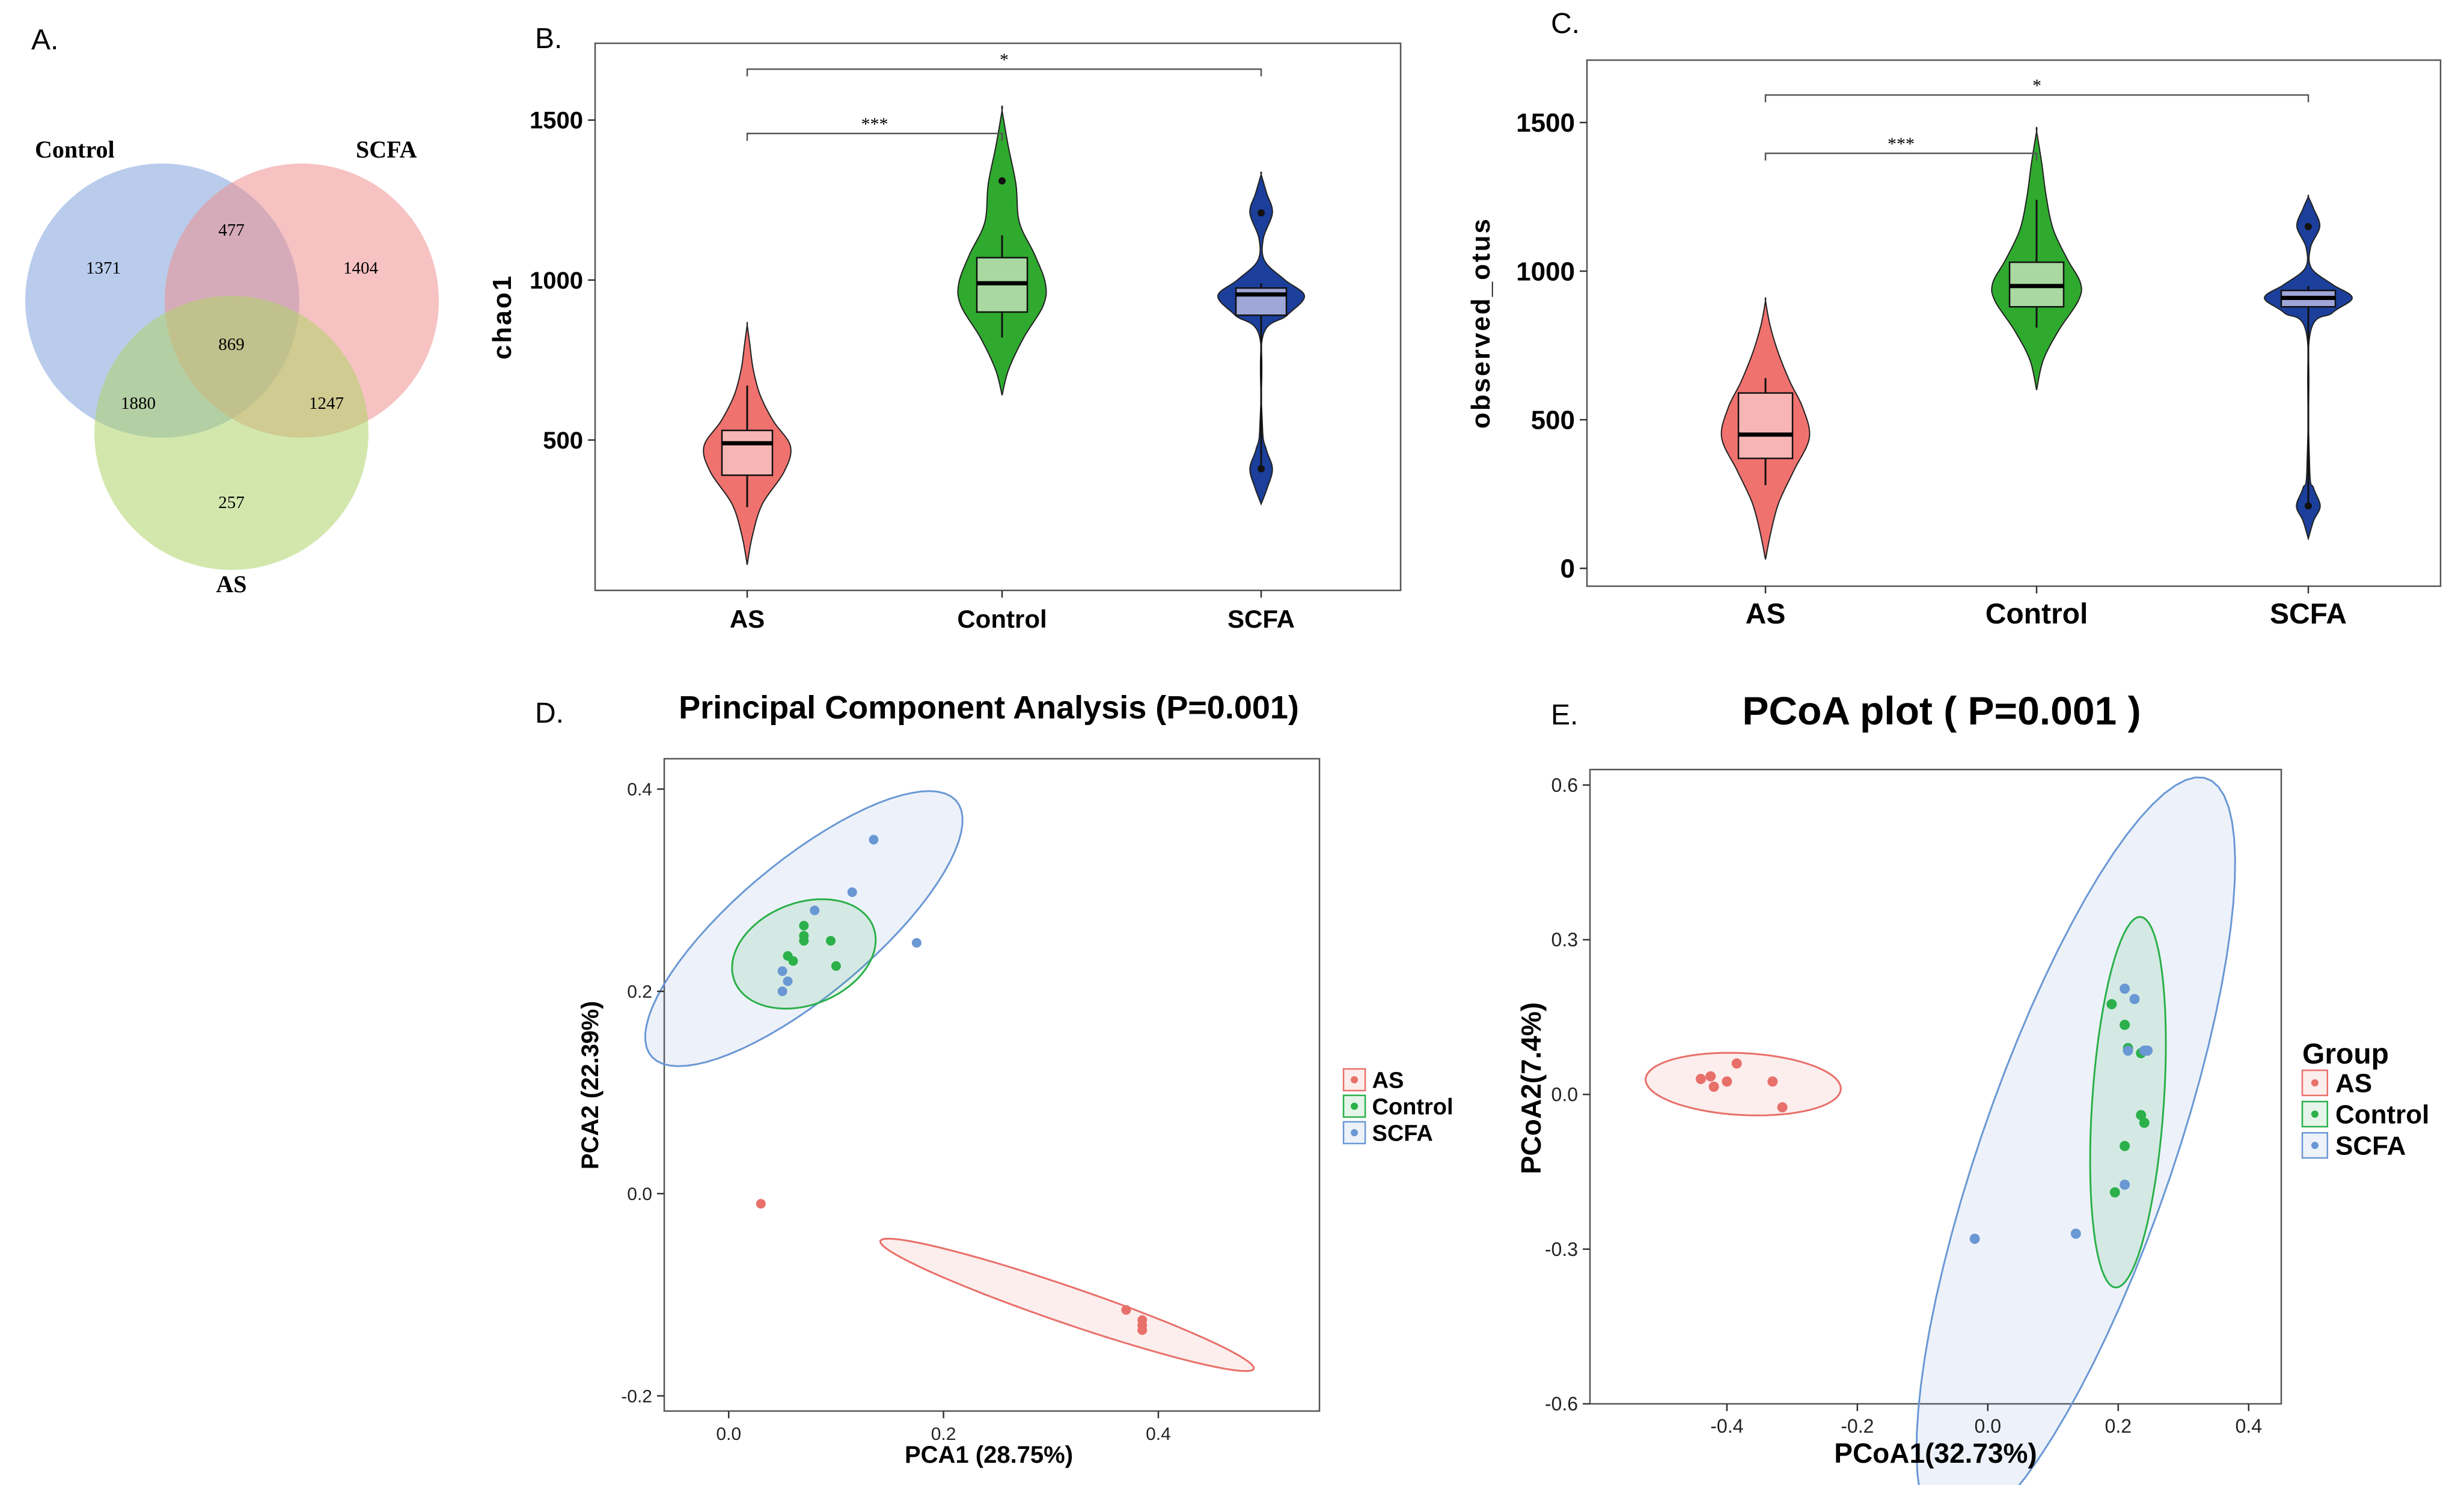 The image size is (2464, 1485). What do you see at coordinates (590, 1085) in the screenshot?
I see `panel-d-y-label: PCA2 (22.39%)` at bounding box center [590, 1085].